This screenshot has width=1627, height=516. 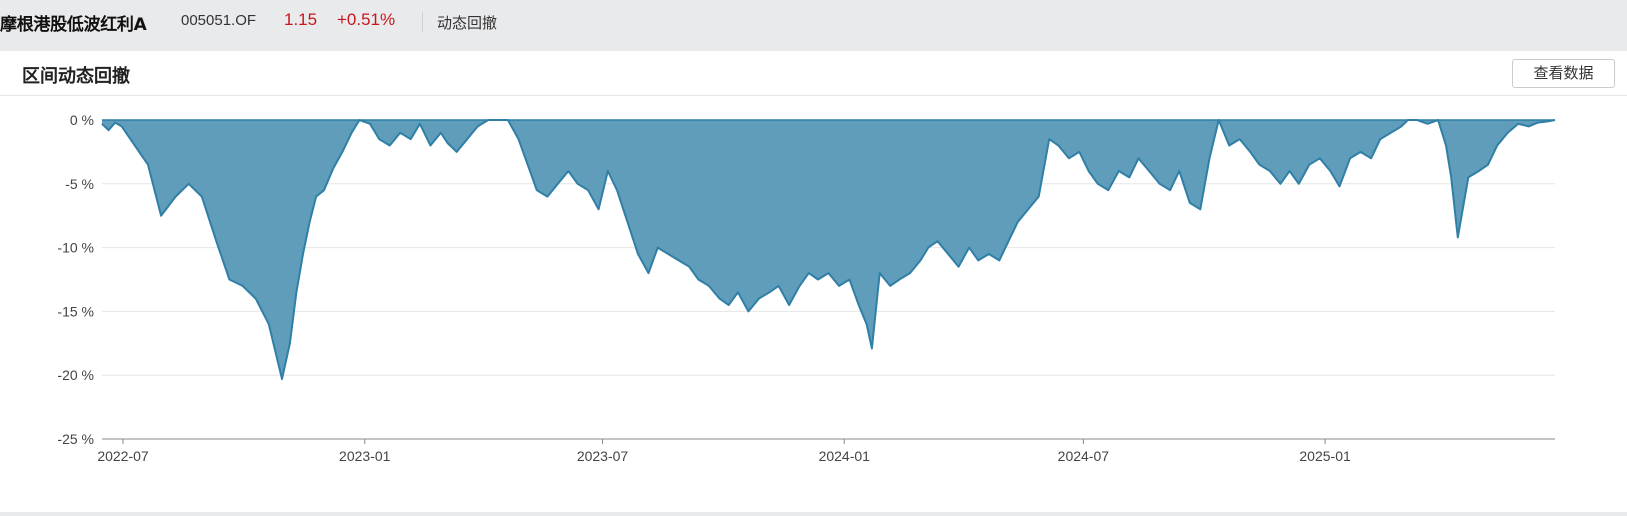 What do you see at coordinates (75, 248) in the screenshot?
I see `y-tick-label: -10 %` at bounding box center [75, 248].